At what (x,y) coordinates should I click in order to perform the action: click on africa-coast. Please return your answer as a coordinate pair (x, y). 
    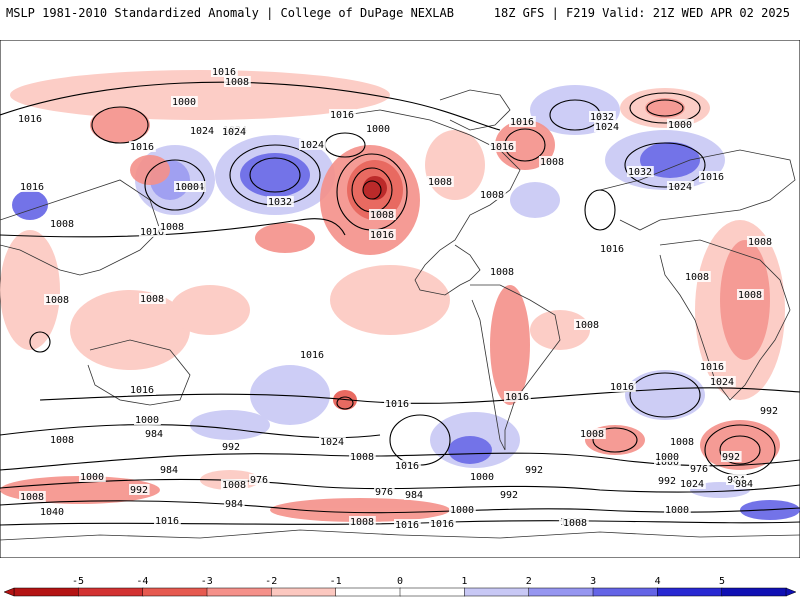
    Looking at the image, I should click on (725, 320).